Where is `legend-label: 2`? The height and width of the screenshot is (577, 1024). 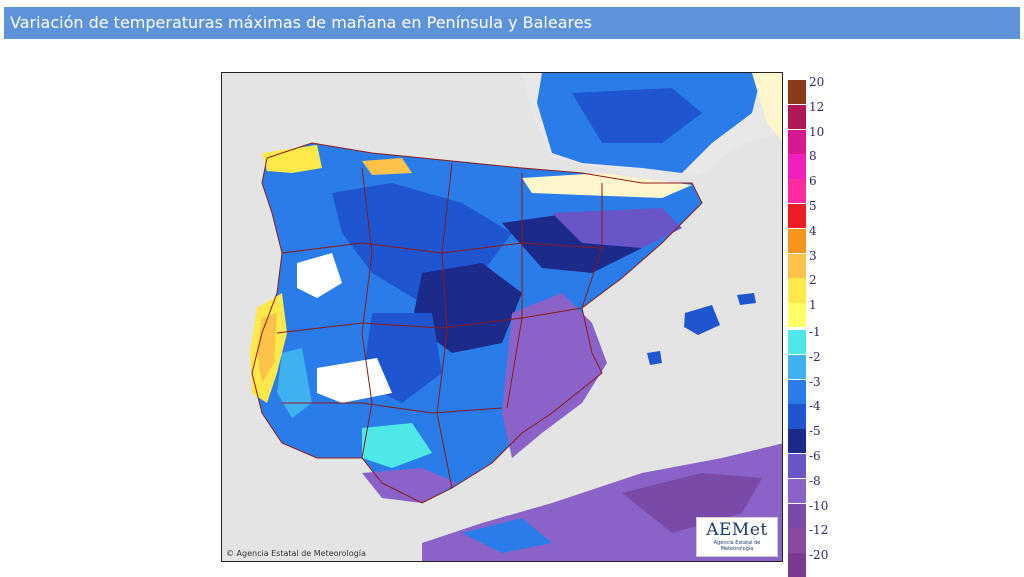
legend-label: 2 is located at coordinates (813, 280).